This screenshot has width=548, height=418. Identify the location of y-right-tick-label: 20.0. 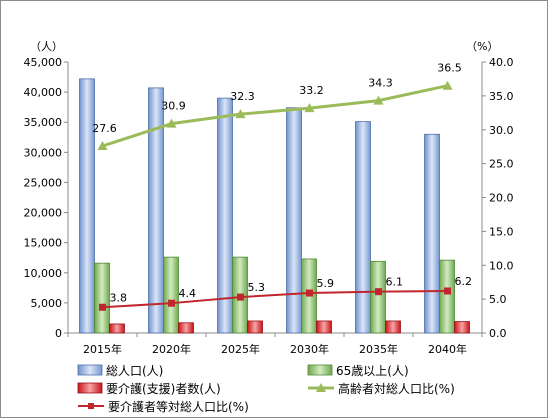
(501, 198).